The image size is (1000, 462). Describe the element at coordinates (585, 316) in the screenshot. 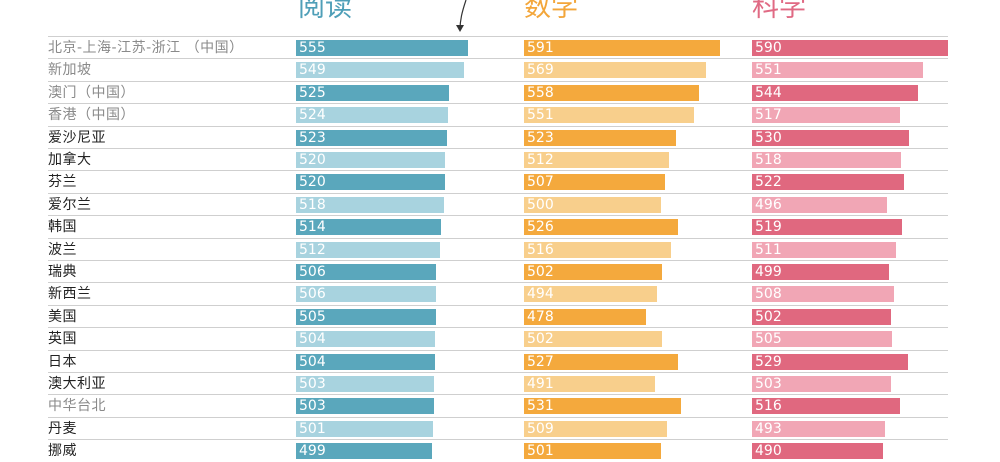

I see `math-bar: 478` at that location.